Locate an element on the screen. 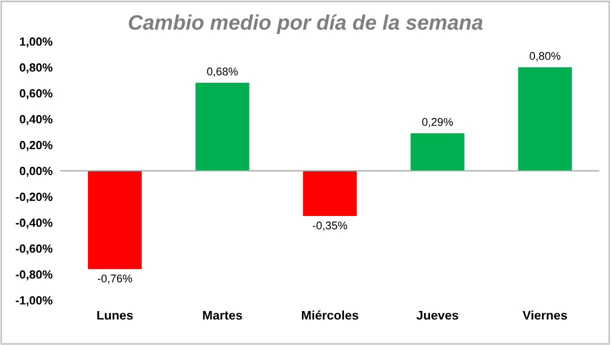 Image resolution: width=611 pixels, height=345 pixels. x-tick-label: Lunes is located at coordinates (115, 315).